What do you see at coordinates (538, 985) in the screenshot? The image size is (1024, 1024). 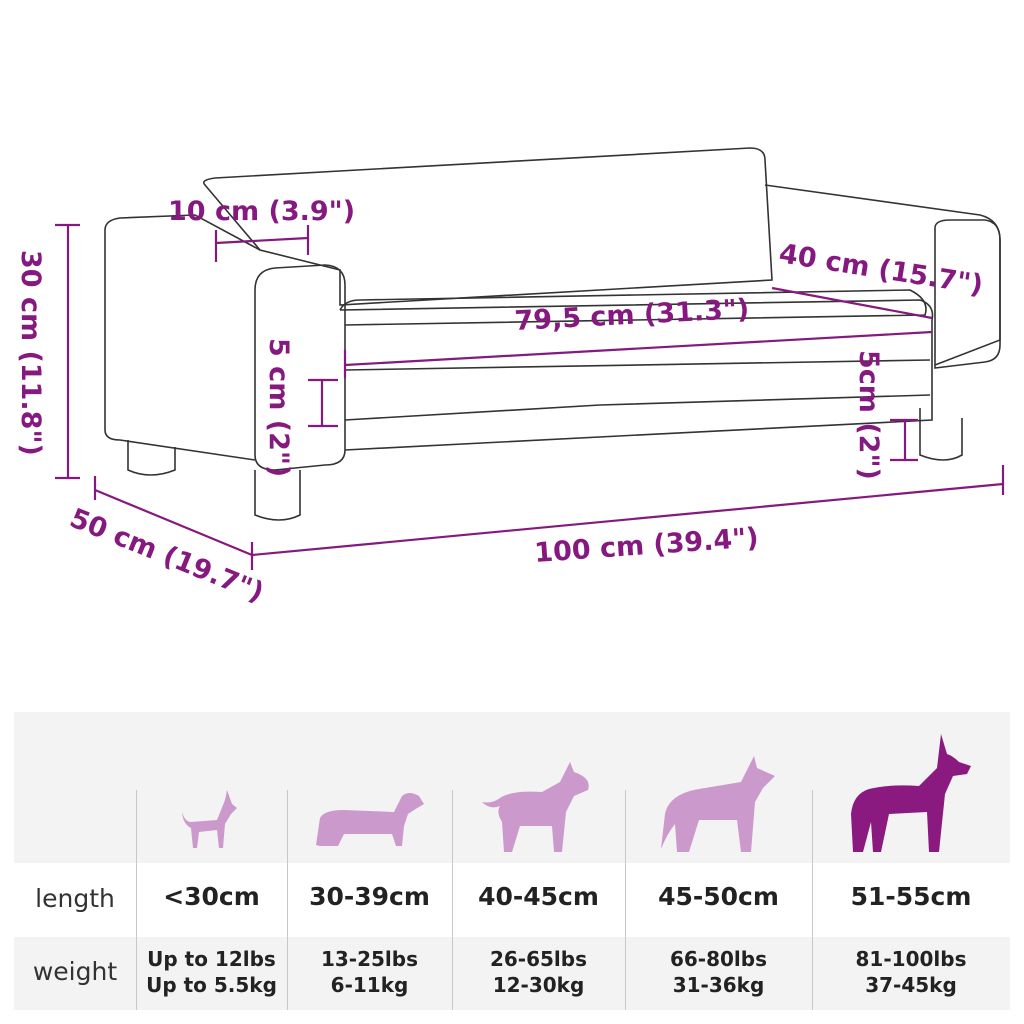 I see `weight-kg: 12-30kg` at bounding box center [538, 985].